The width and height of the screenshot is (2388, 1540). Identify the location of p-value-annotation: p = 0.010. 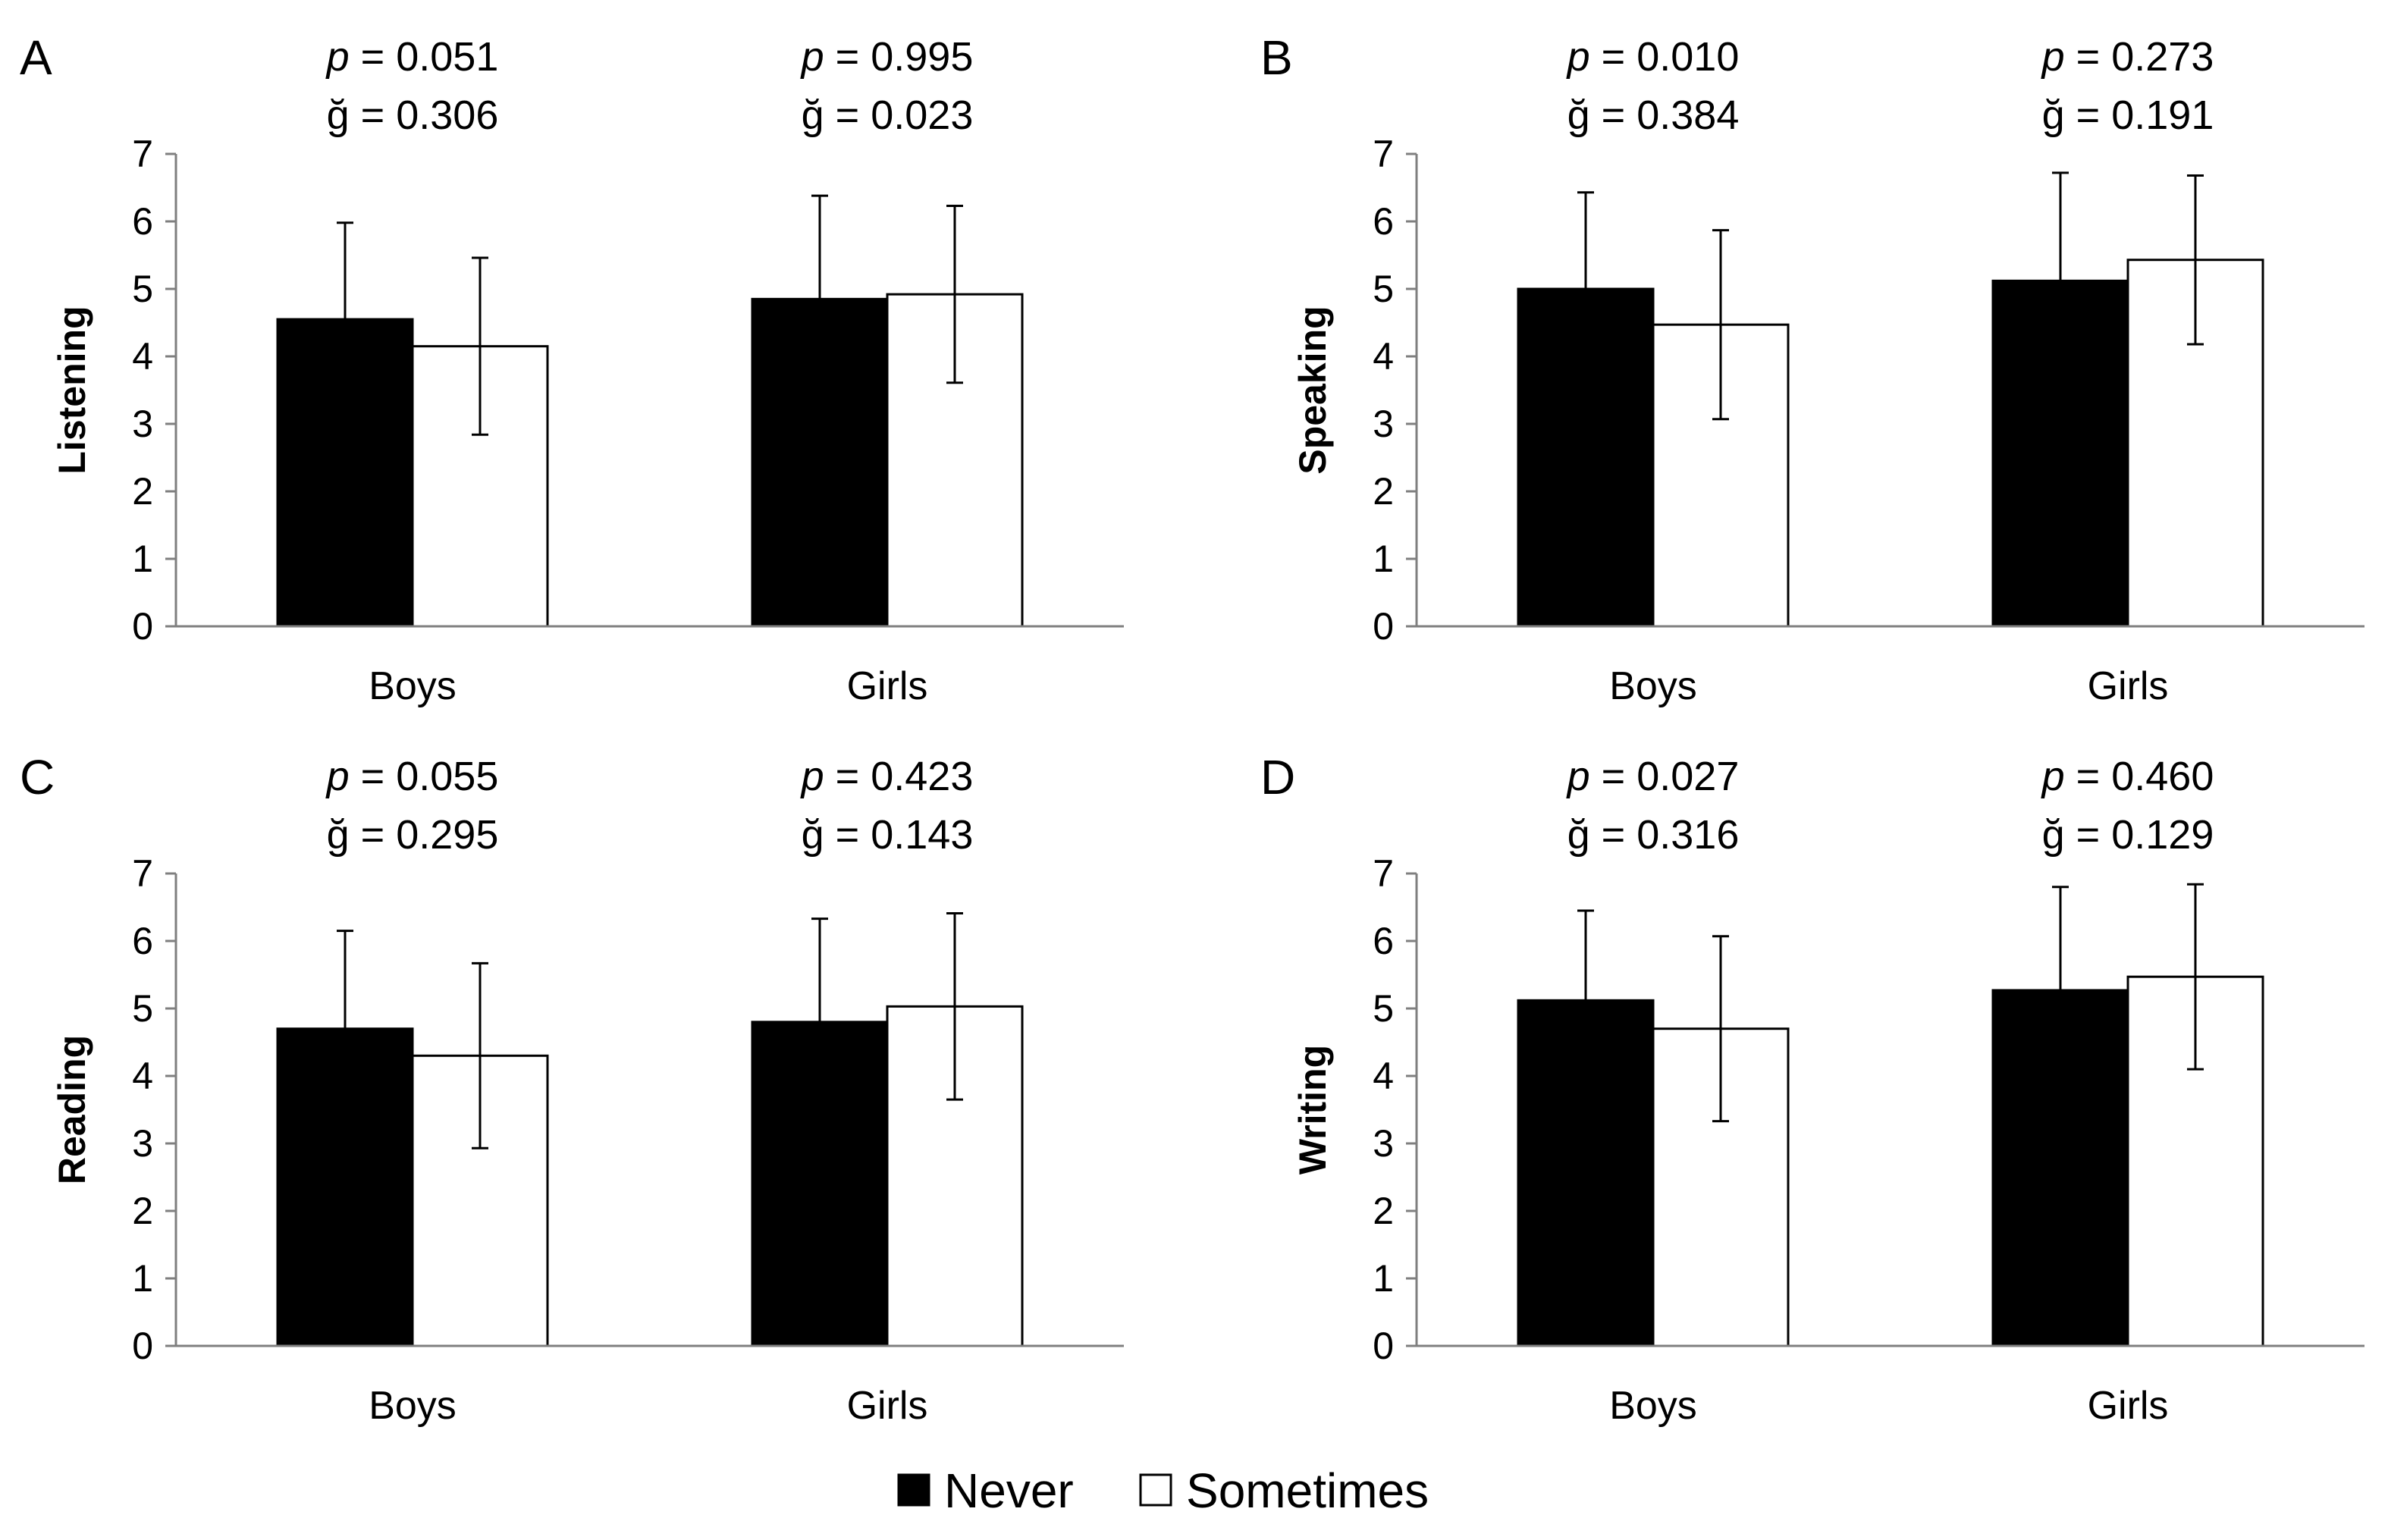
(1653, 57).